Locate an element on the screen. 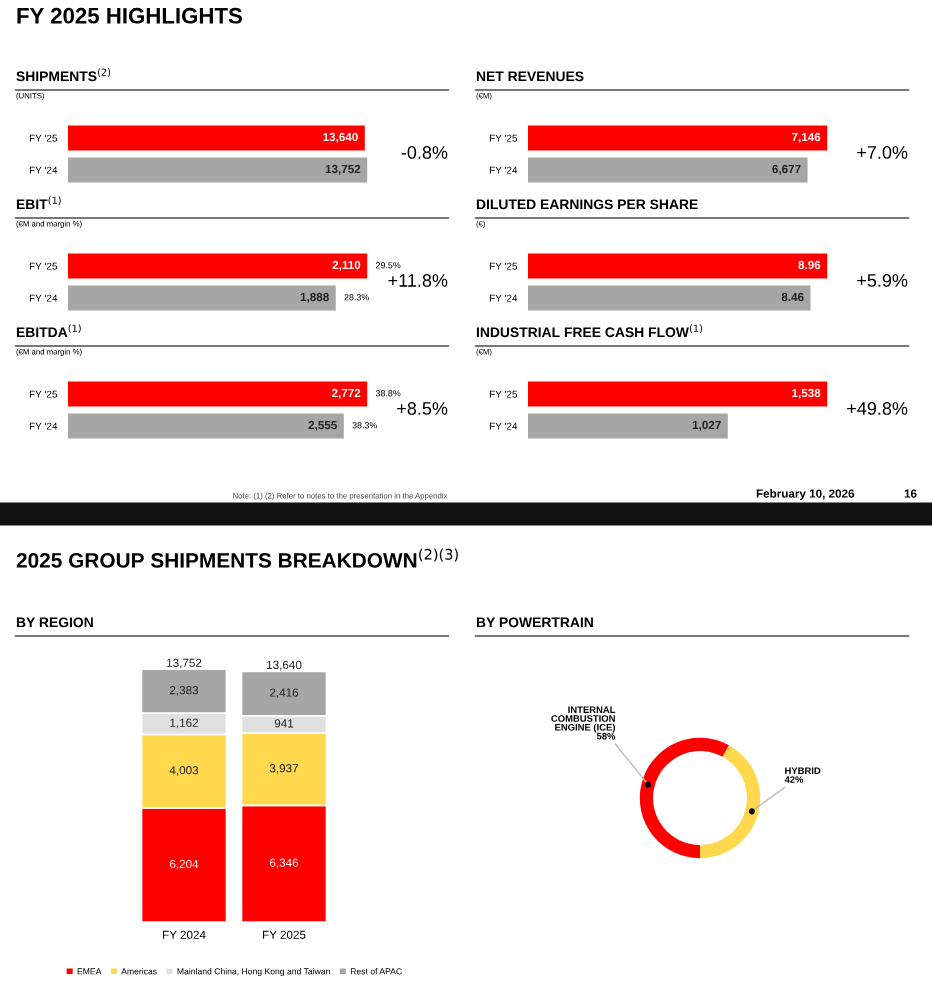  text: 2025 GROUP SHIPMENTS BREAKDOWN$^{(2)(3)}$ is located at coordinates (237, 558).